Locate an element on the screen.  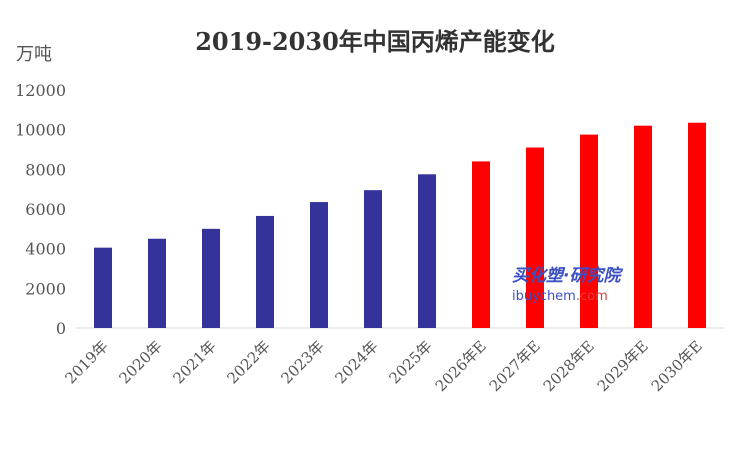
y-tick-label: 8000 is located at coordinates (45, 169).